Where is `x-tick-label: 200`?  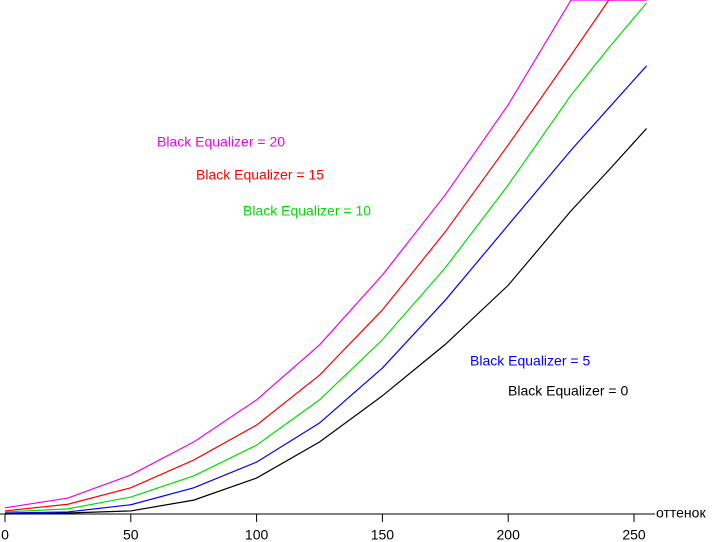 x-tick-label: 200 is located at coordinates (509, 534).